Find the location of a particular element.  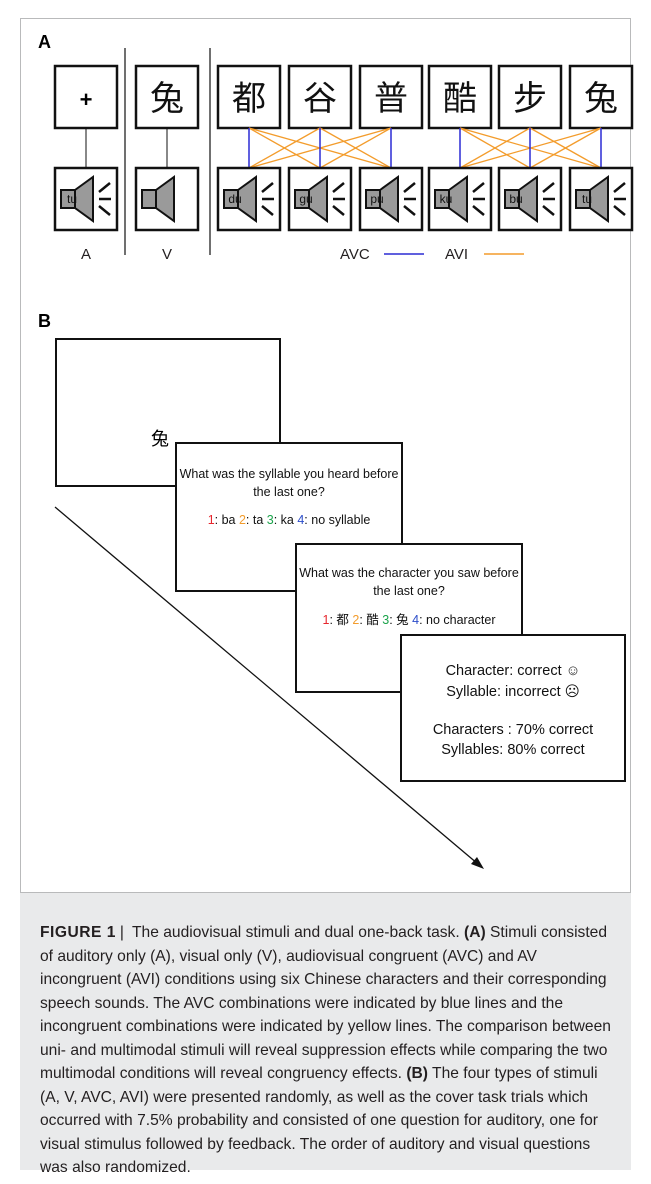

syllable-options: 1: ba 2: ta 3: ka 4: no syllable is located at coordinates (289, 520).